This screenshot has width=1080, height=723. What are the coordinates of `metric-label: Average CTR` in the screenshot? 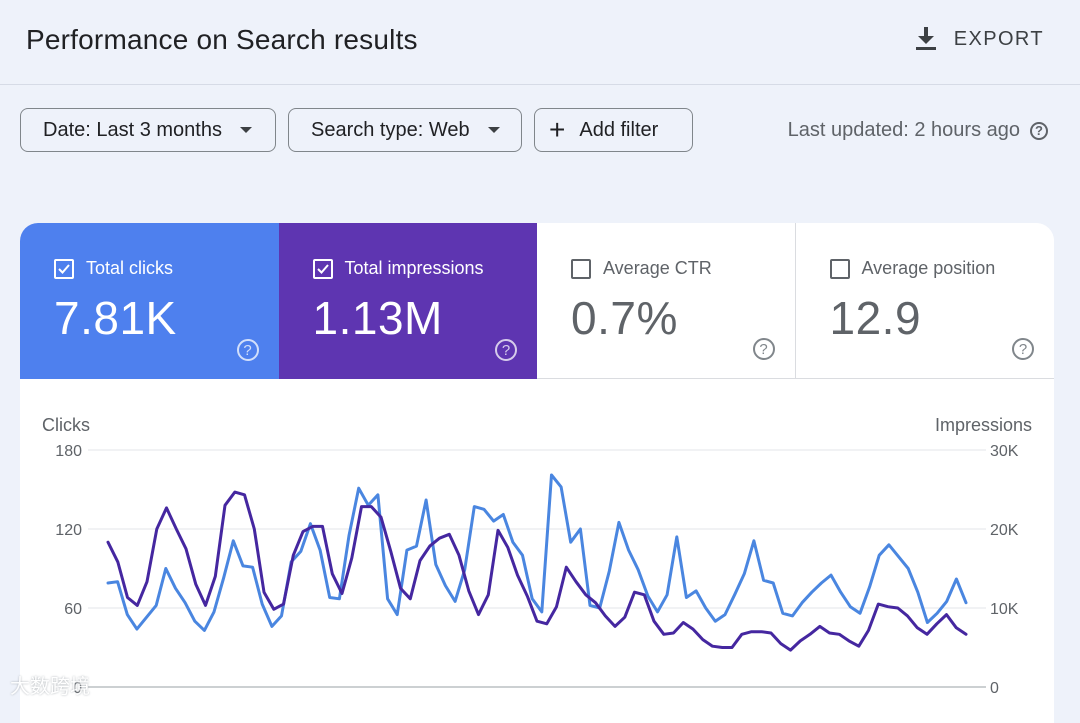 It's located at (657, 268).